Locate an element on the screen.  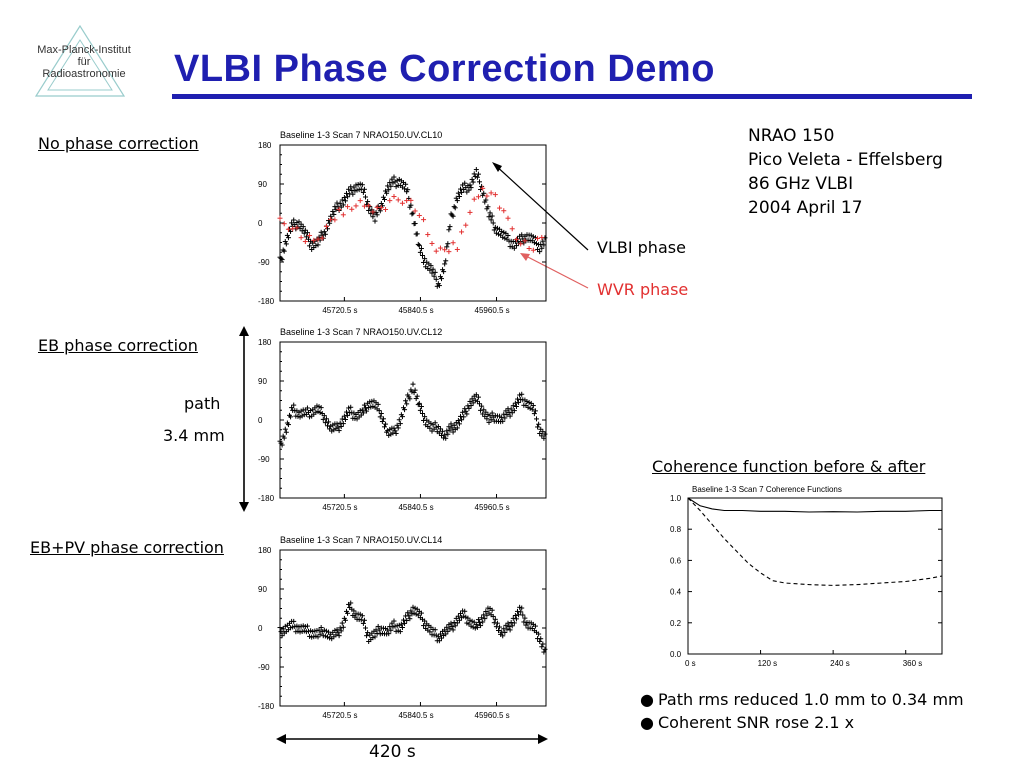
y-tick-label: 0.6 is located at coordinates (676, 560).